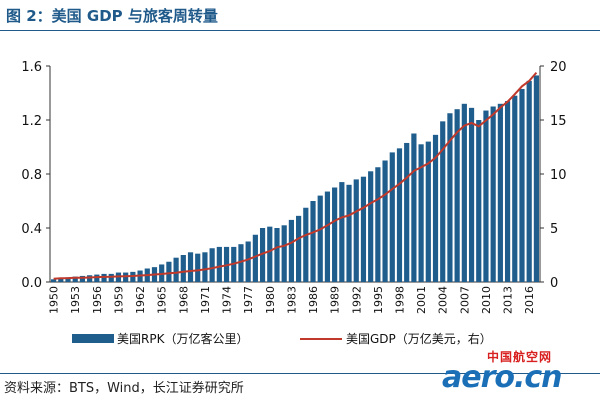 This screenshot has width=600, height=400. What do you see at coordinates (31, 283) in the screenshot?
I see `y-left-tick-label: 0.0` at bounding box center [31, 283].